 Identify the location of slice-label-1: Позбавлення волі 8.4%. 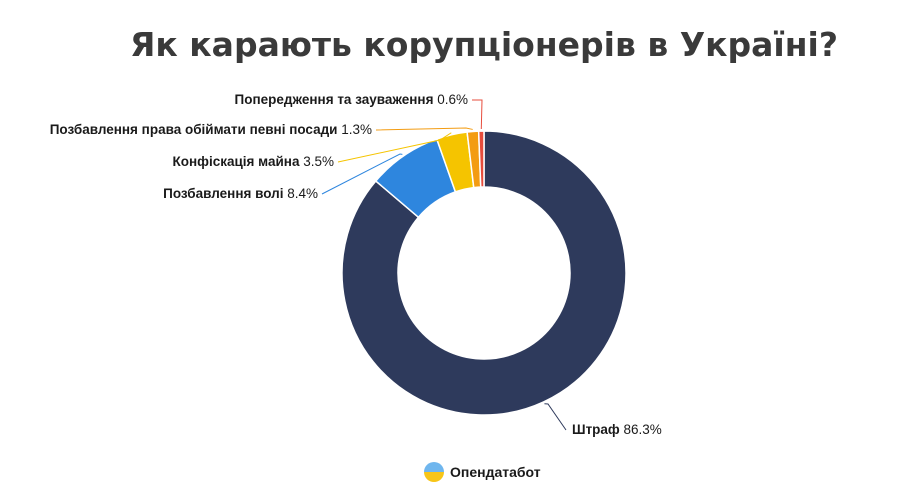
(240, 193).